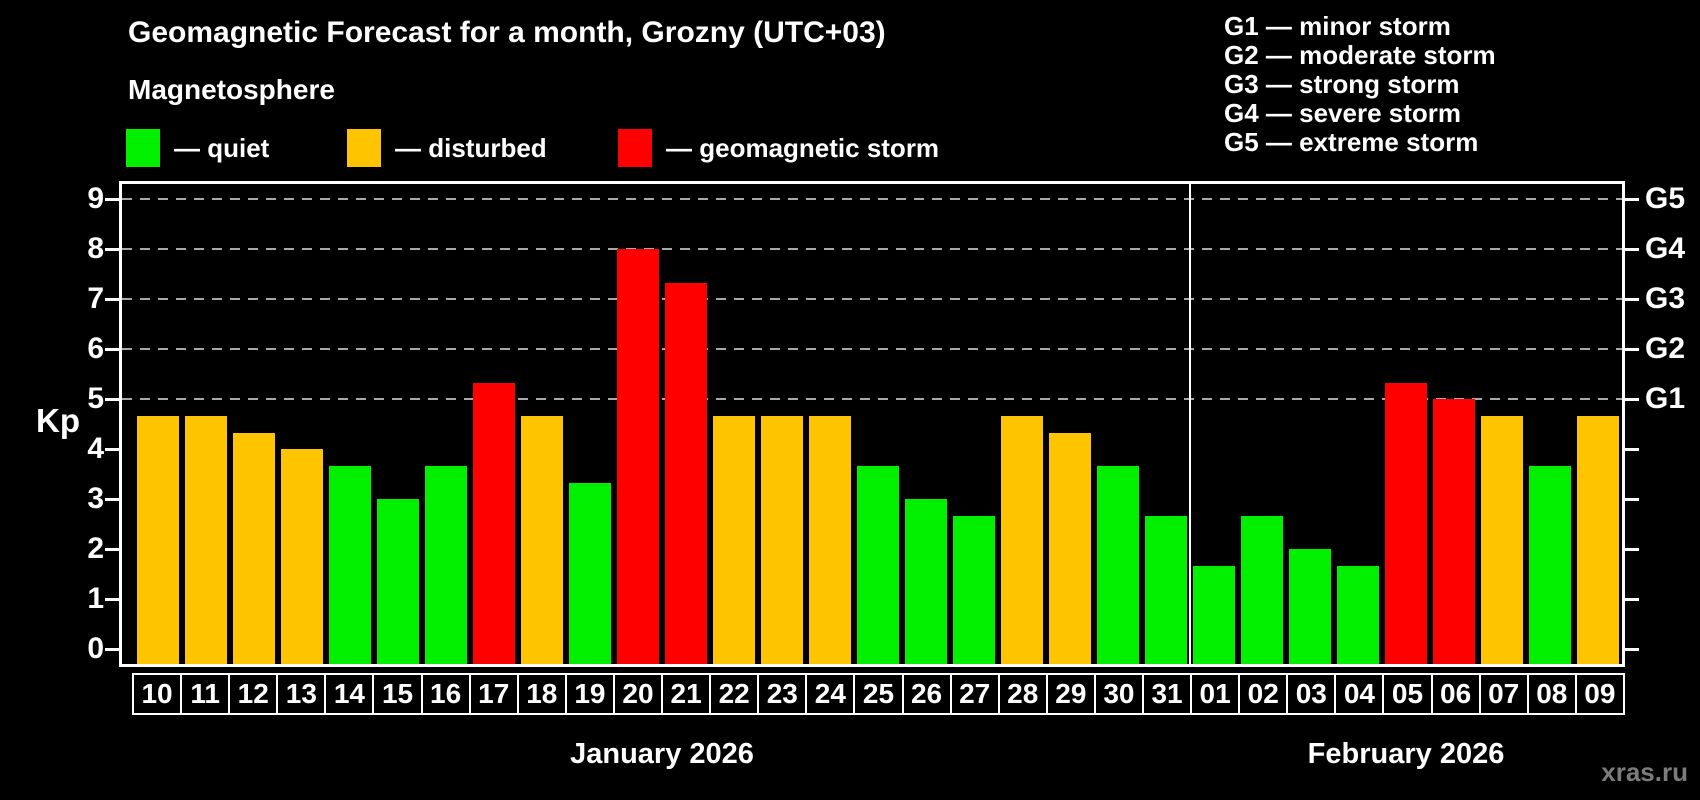 The width and height of the screenshot is (1700, 800). What do you see at coordinates (1665, 348) in the screenshot?
I see `g-scale-label-g2: G2` at bounding box center [1665, 348].